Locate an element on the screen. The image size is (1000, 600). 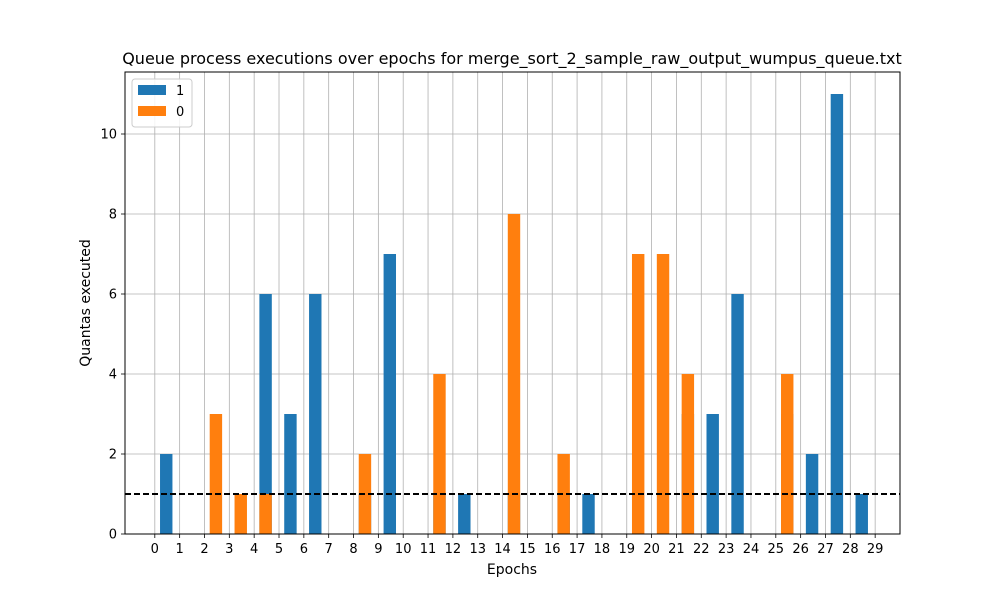
x-tick-label: 17 is located at coordinates (577, 549).